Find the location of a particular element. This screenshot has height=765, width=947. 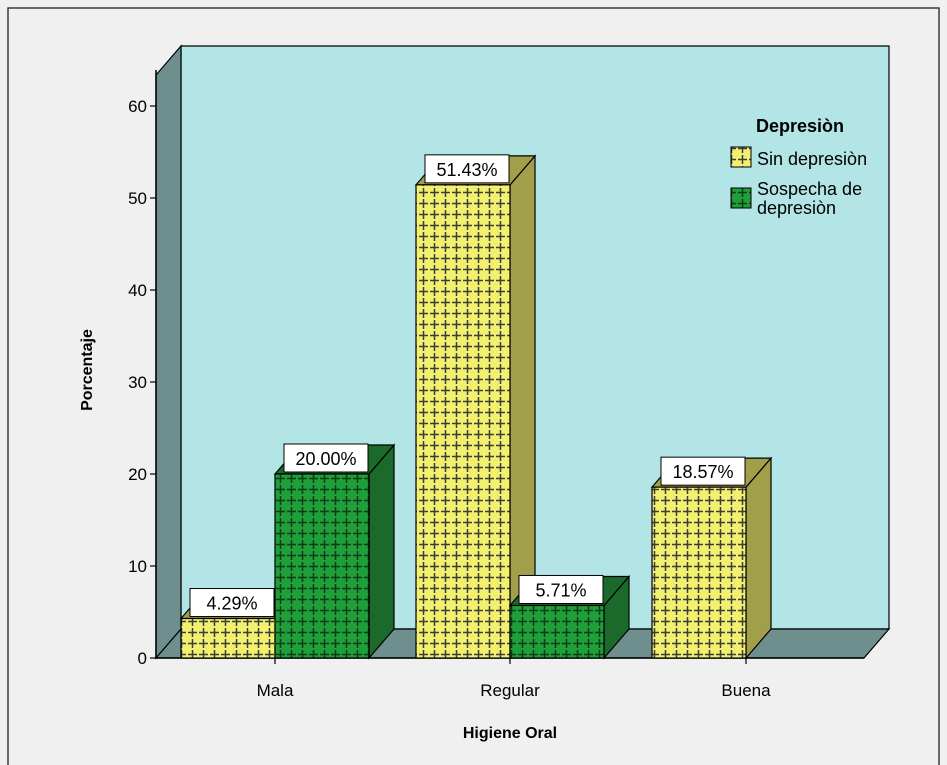

legend-label-sin-depresion: Sin depresiòn is located at coordinates (812, 159).